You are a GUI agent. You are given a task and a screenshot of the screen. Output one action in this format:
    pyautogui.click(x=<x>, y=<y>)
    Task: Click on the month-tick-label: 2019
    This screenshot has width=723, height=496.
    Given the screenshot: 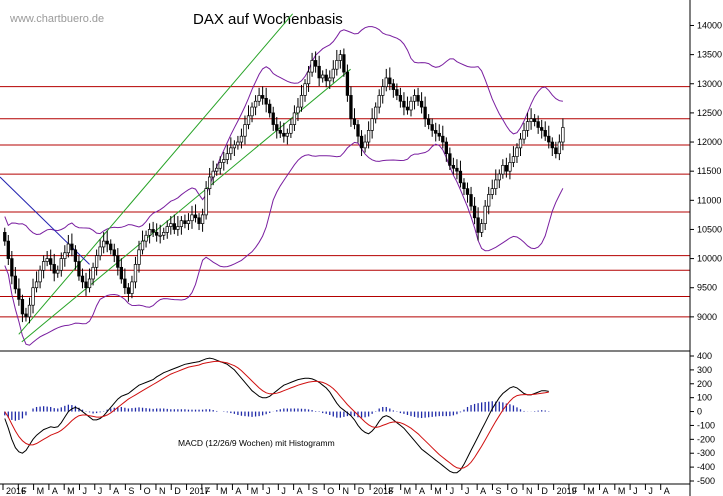 What is the action you would take?
    pyautogui.click(x=567, y=491)
    